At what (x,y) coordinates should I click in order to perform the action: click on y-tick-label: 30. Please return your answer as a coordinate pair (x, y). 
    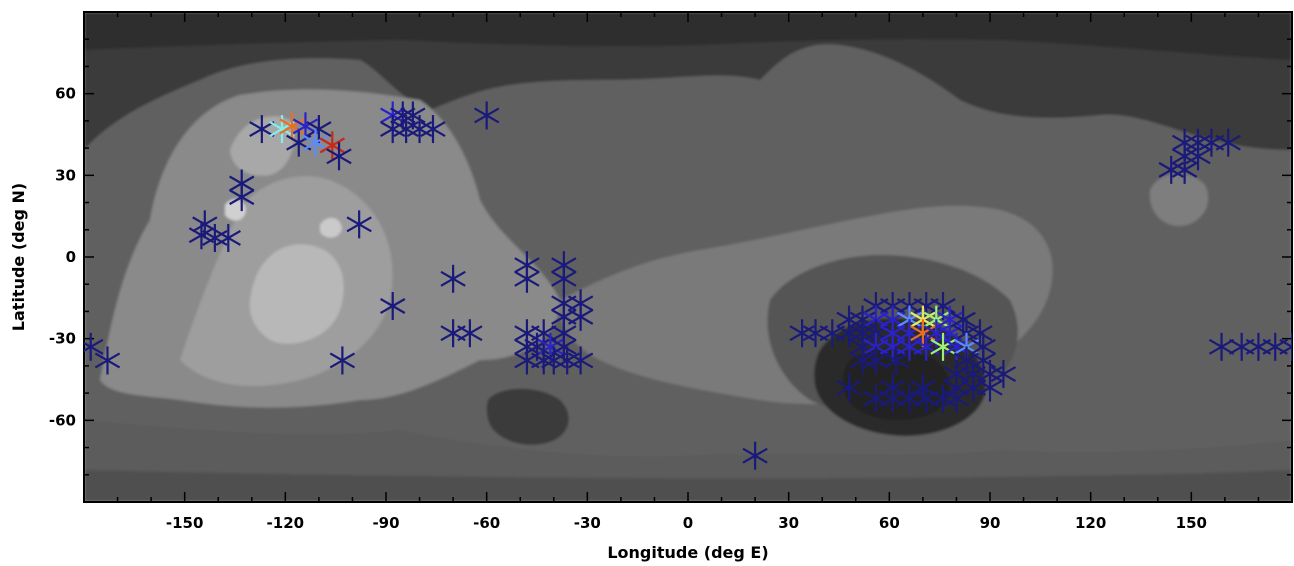
    Looking at the image, I should click on (65, 175).